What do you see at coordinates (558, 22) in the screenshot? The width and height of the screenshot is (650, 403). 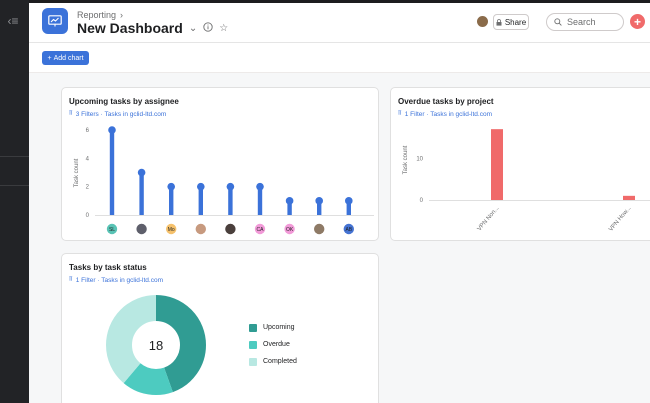 I see `search-icon` at bounding box center [558, 22].